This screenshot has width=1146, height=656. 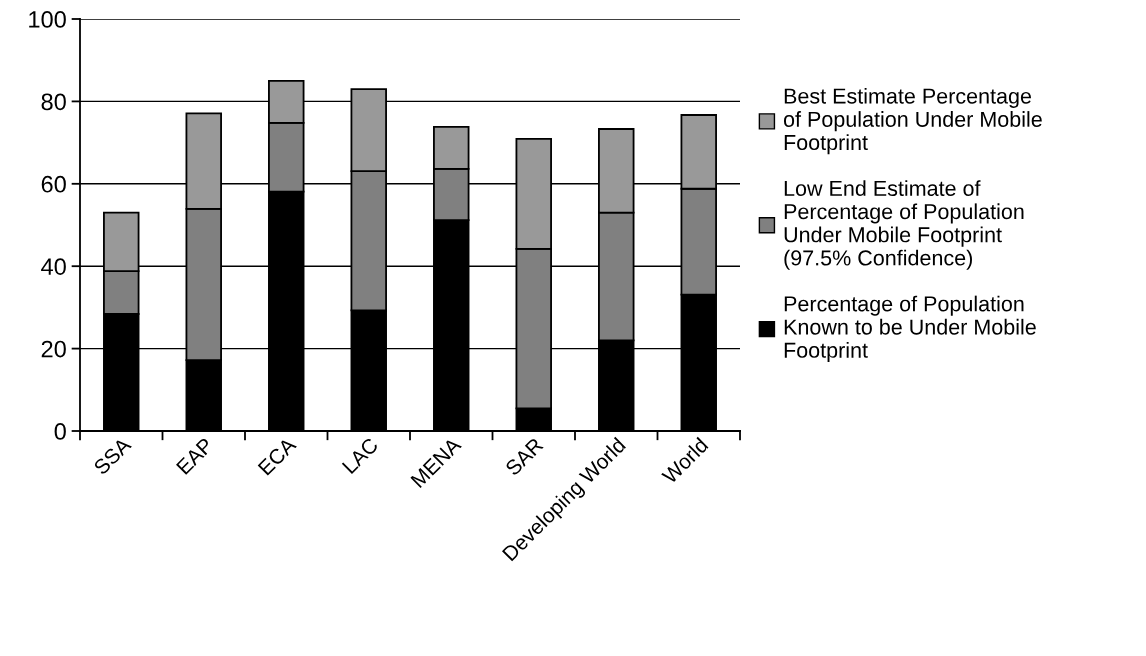 What do you see at coordinates (912, 121) in the screenshot?
I see `legend-label: Best Estimate Percentage of Population Under Mobile Footprint` at bounding box center [912, 121].